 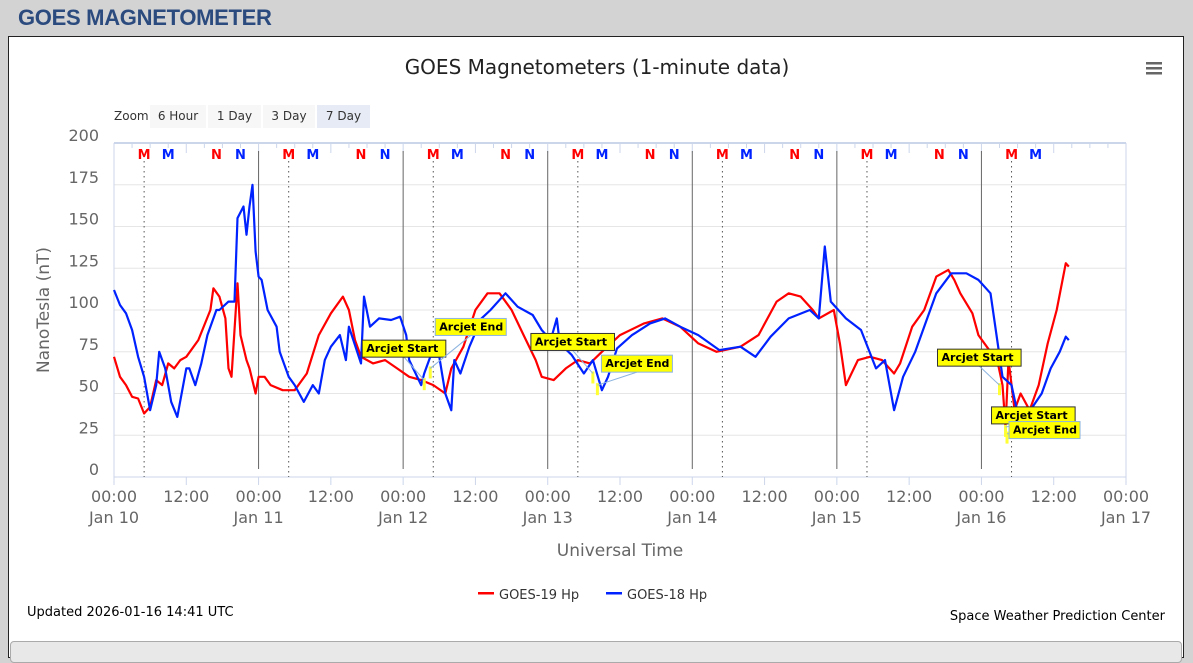 I want to click on x-tick-date: Jan 14, so click(x=691, y=517).